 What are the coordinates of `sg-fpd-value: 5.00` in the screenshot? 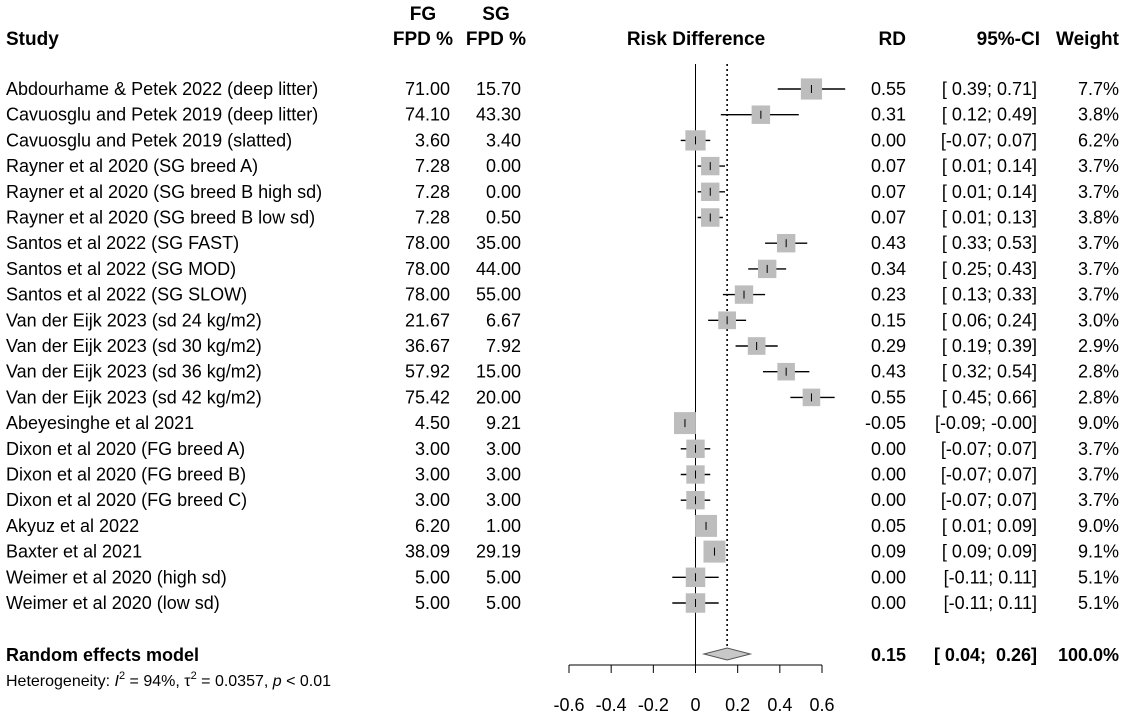 It's located at (503, 577).